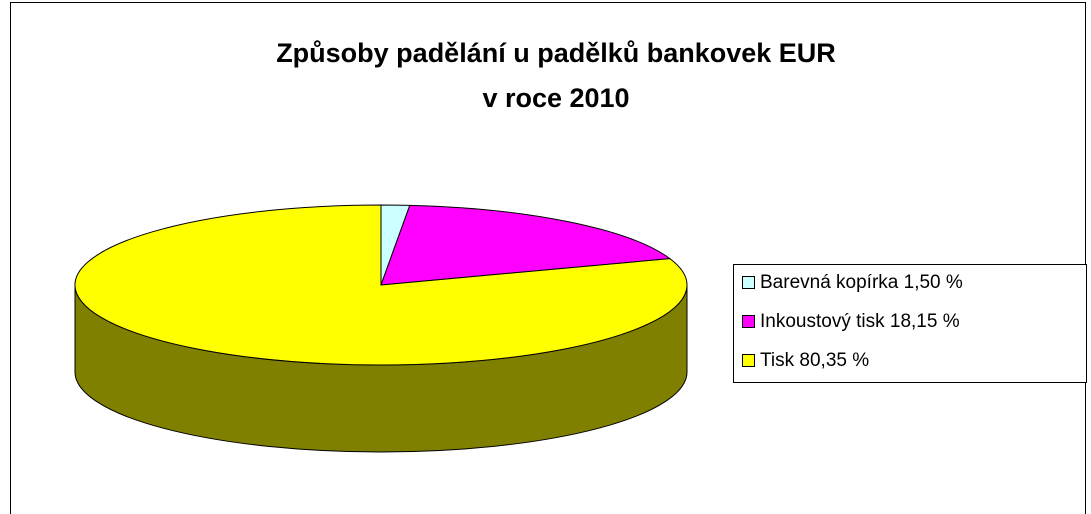 This screenshot has height=514, width=1091. Describe the element at coordinates (556, 53) in the screenshot. I see `chart-title: Způsoby padělání u padělků bankovek EUR` at that location.